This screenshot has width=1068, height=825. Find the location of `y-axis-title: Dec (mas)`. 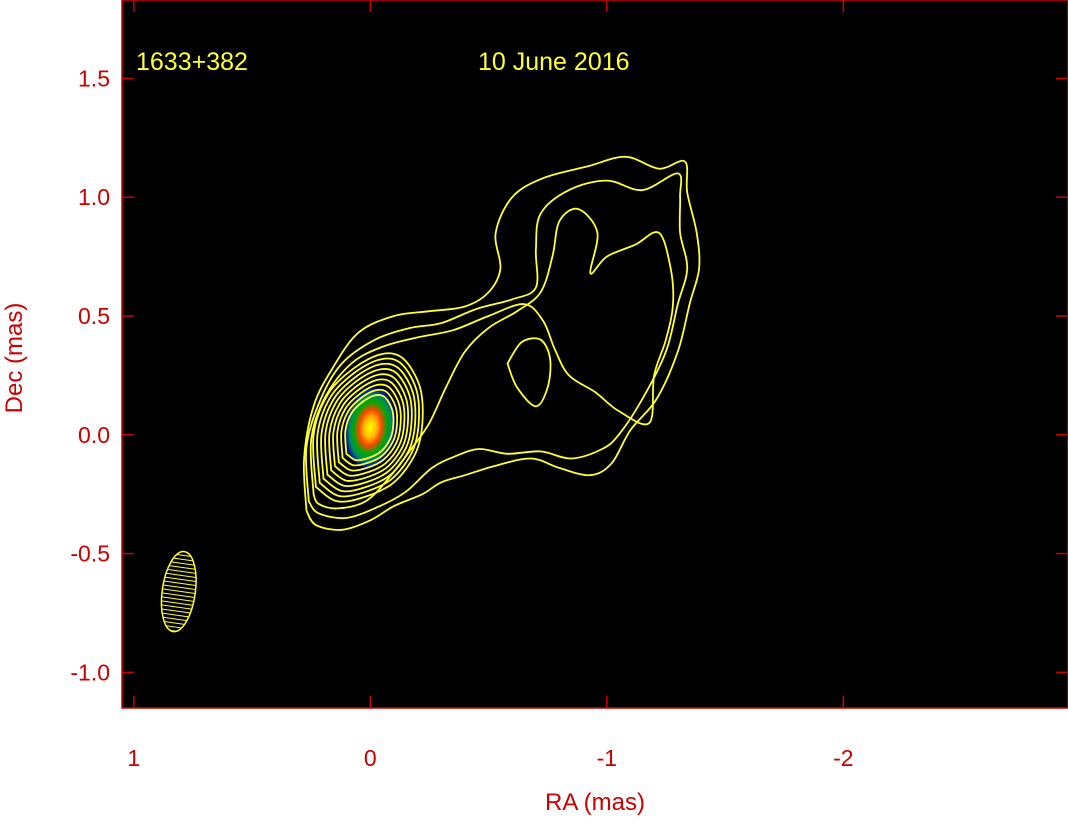

y-axis-title: Dec (mas) is located at coordinates (14, 358).